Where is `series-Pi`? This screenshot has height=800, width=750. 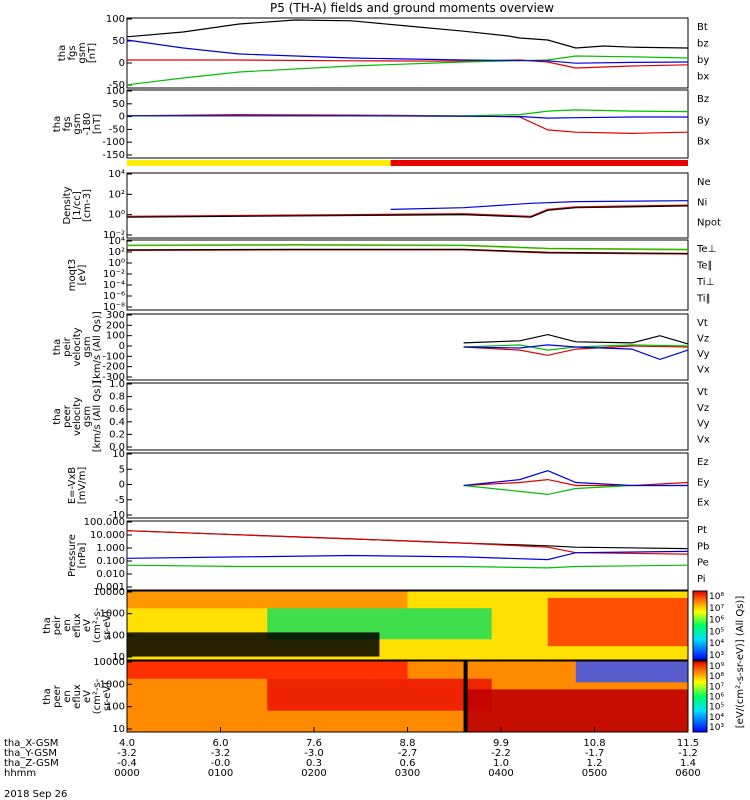
series-Pi is located at coordinates (407, 555).